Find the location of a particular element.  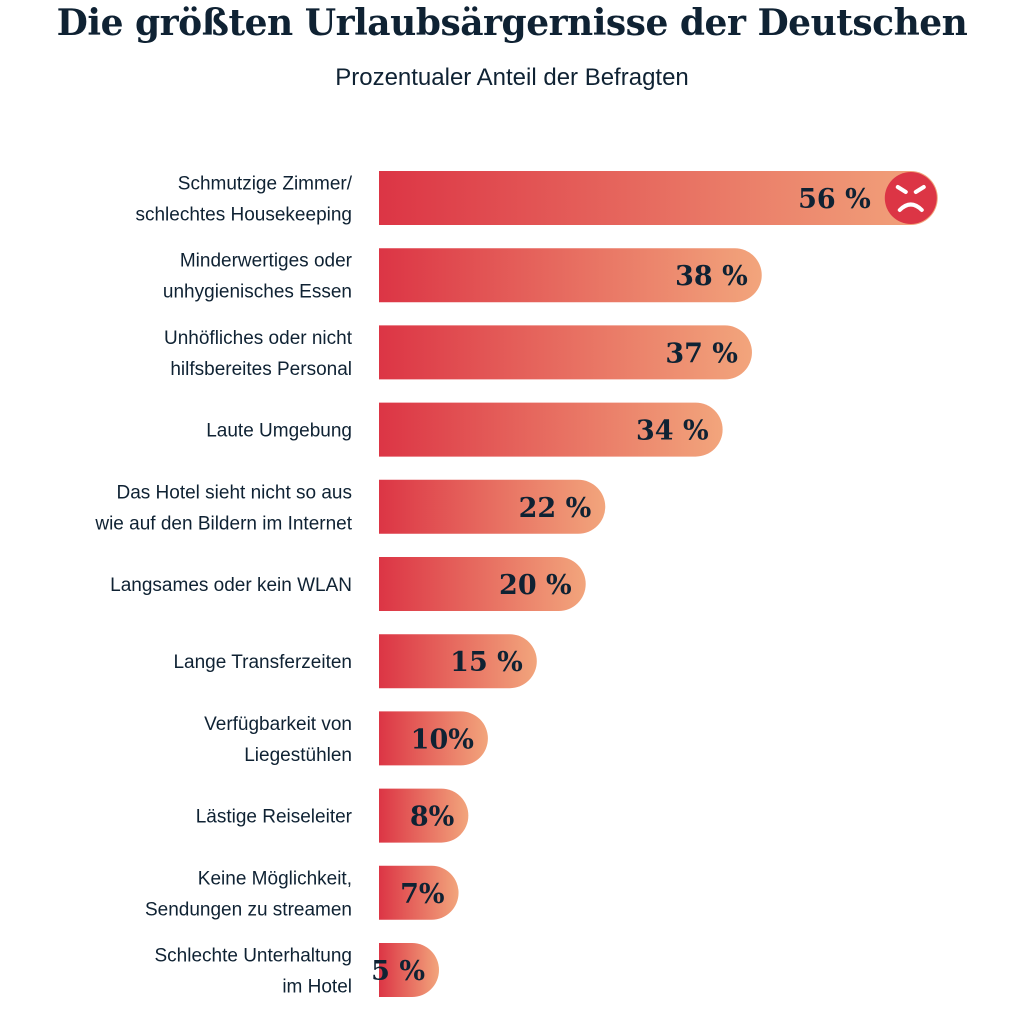

category-label: Unhöfliches oder nicht is located at coordinates (258, 338).